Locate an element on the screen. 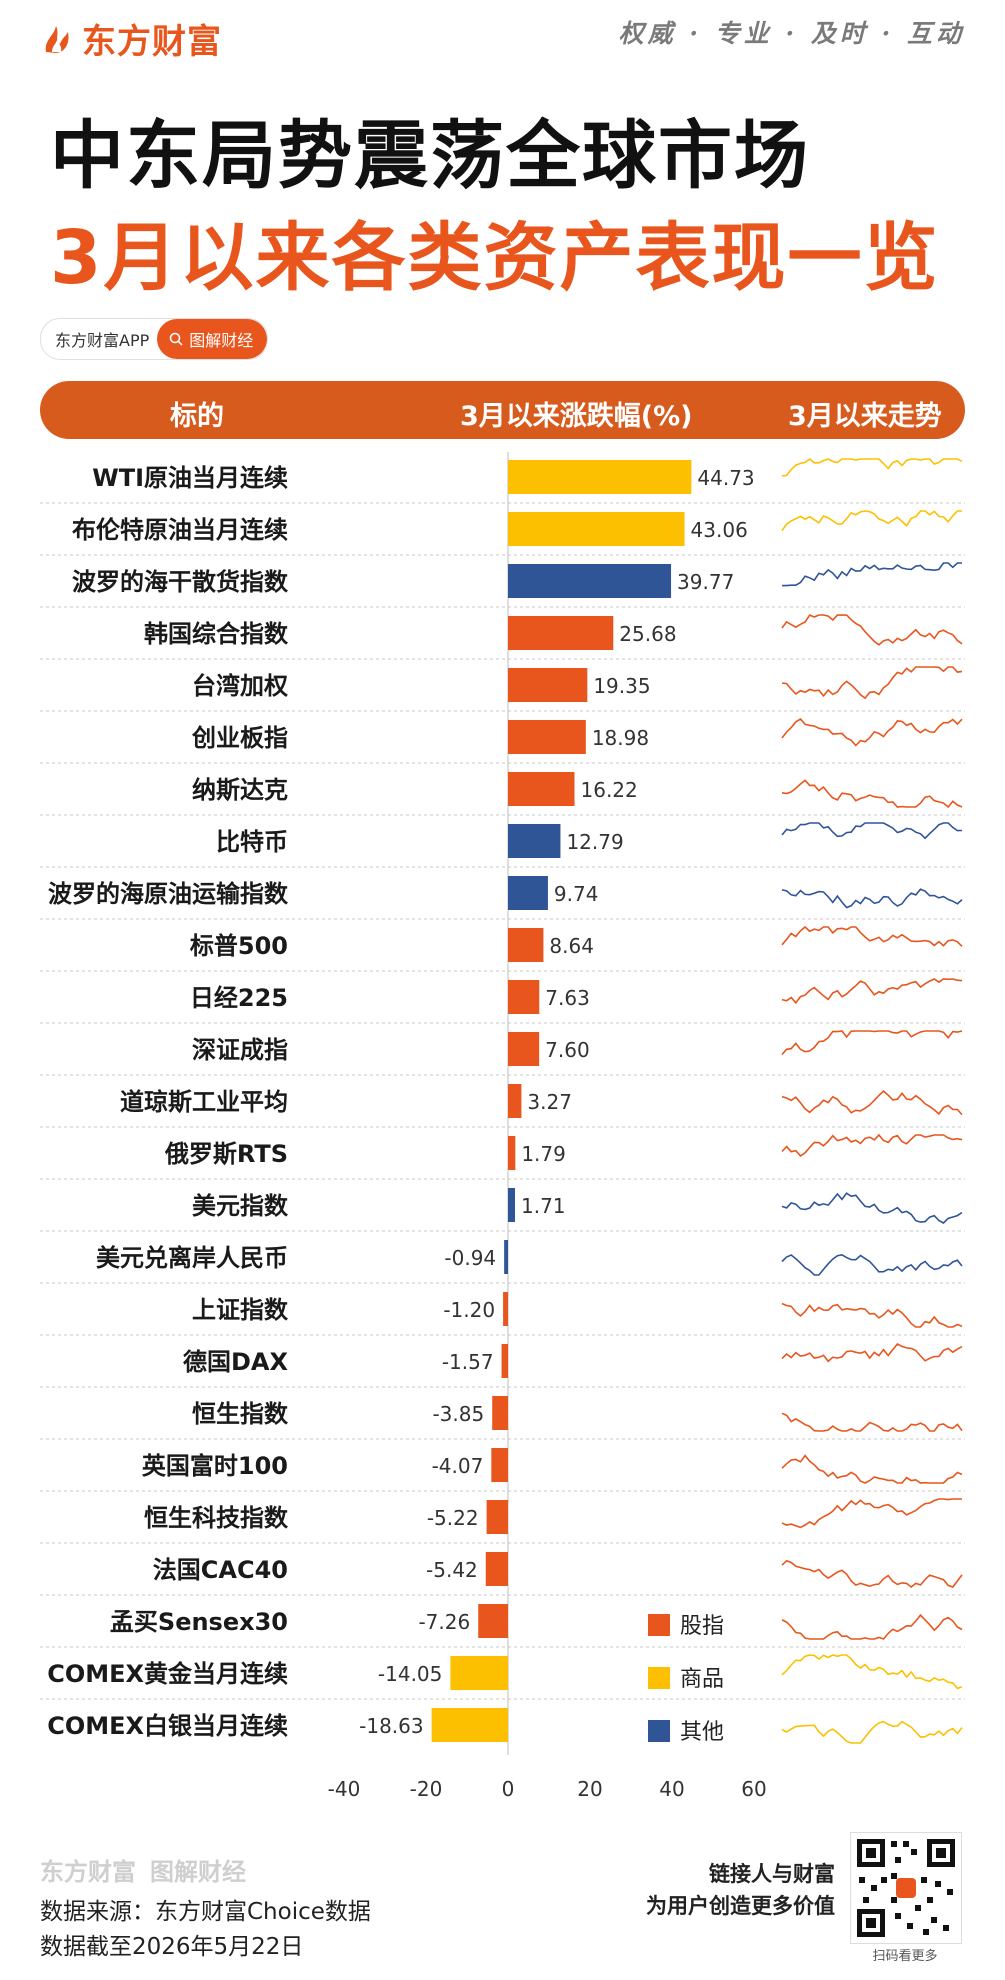  tag-pill: 图解财经 is located at coordinates (212, 339).